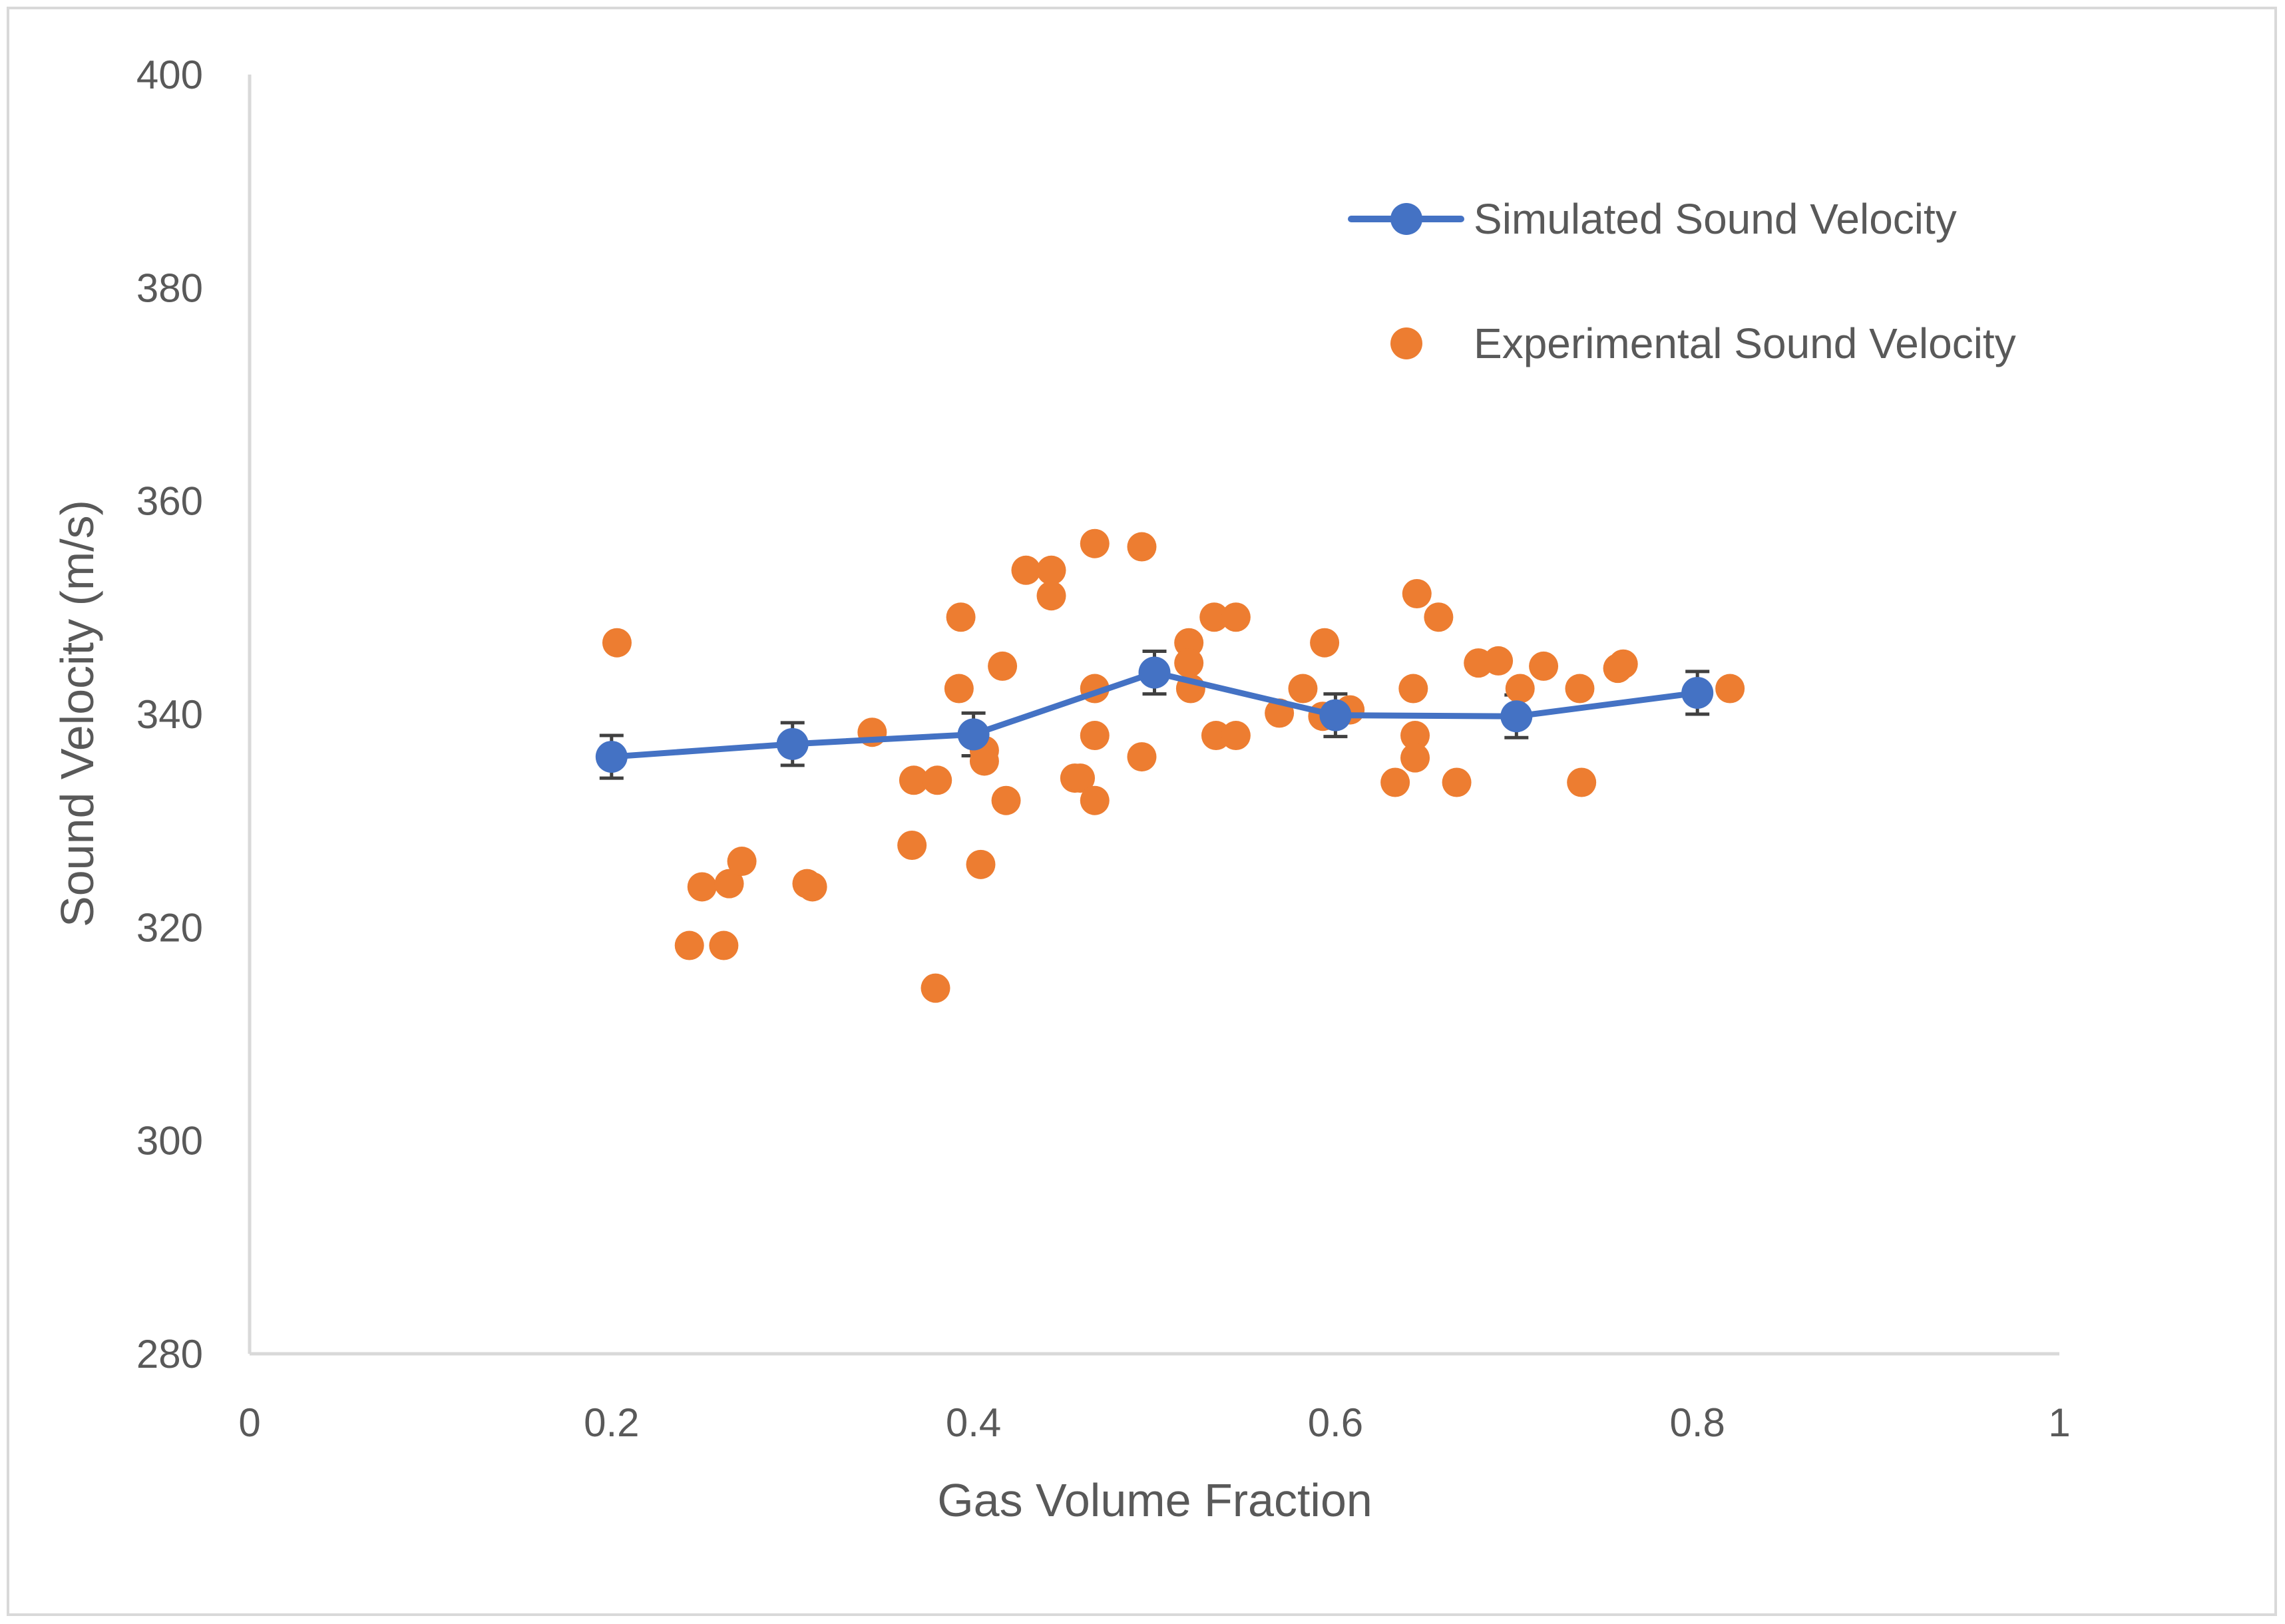 The height and width of the screenshot is (1624, 2285). I want to click on y-tick-label: 400, so click(169, 75).